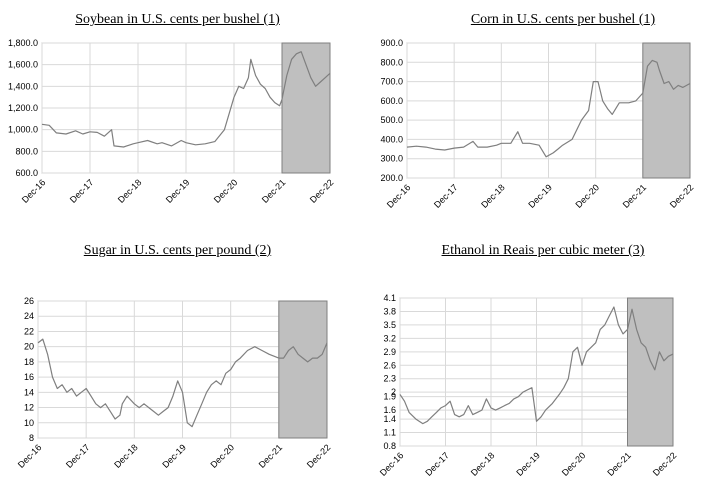 This screenshot has height=497, width=711. Describe the element at coordinates (389, 419) in the screenshot. I see `ethanol-y-tick-label: 1.4` at that location.